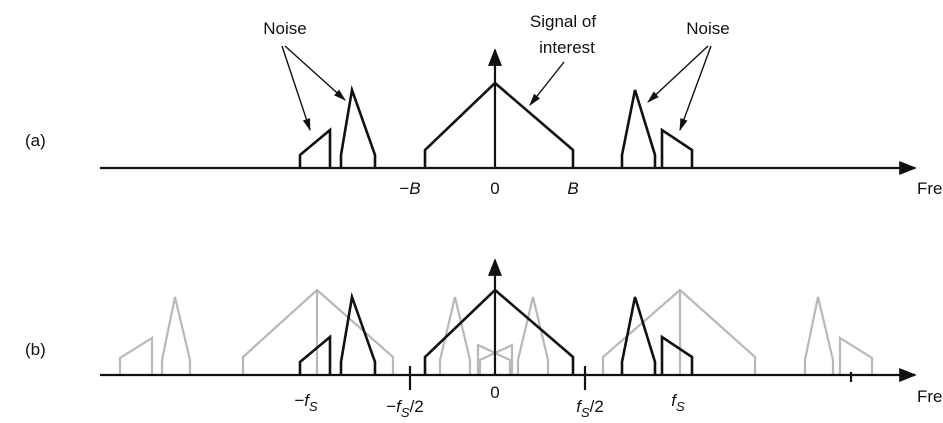 The width and height of the screenshot is (943, 423). I want to click on tick-label: fS/2, so click(590, 408).